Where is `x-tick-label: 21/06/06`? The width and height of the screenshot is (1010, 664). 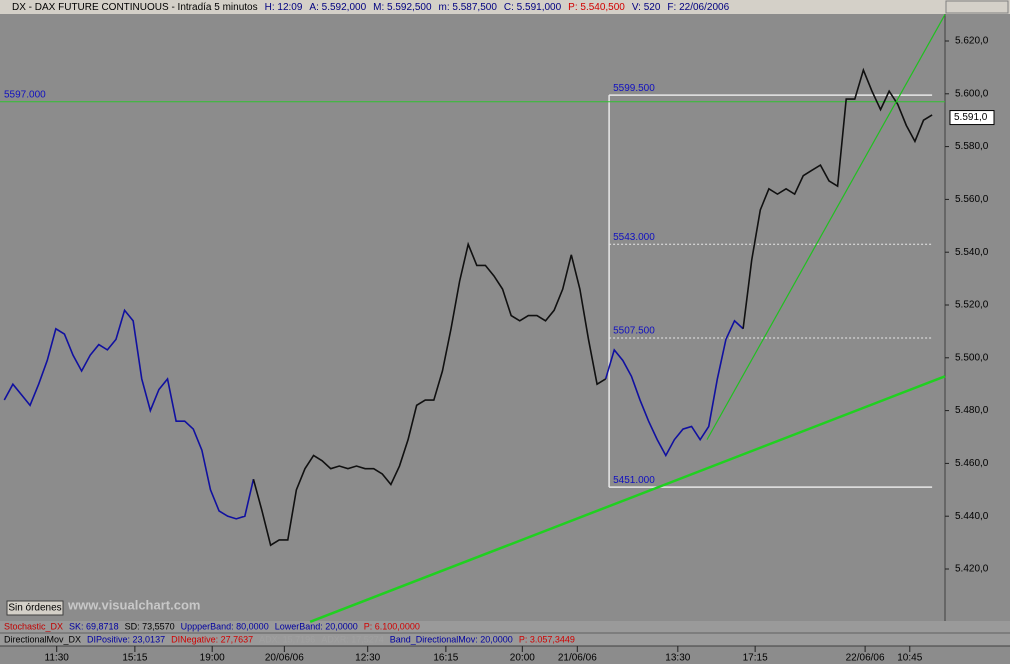
x-tick-label: 21/06/06 is located at coordinates (577, 658).